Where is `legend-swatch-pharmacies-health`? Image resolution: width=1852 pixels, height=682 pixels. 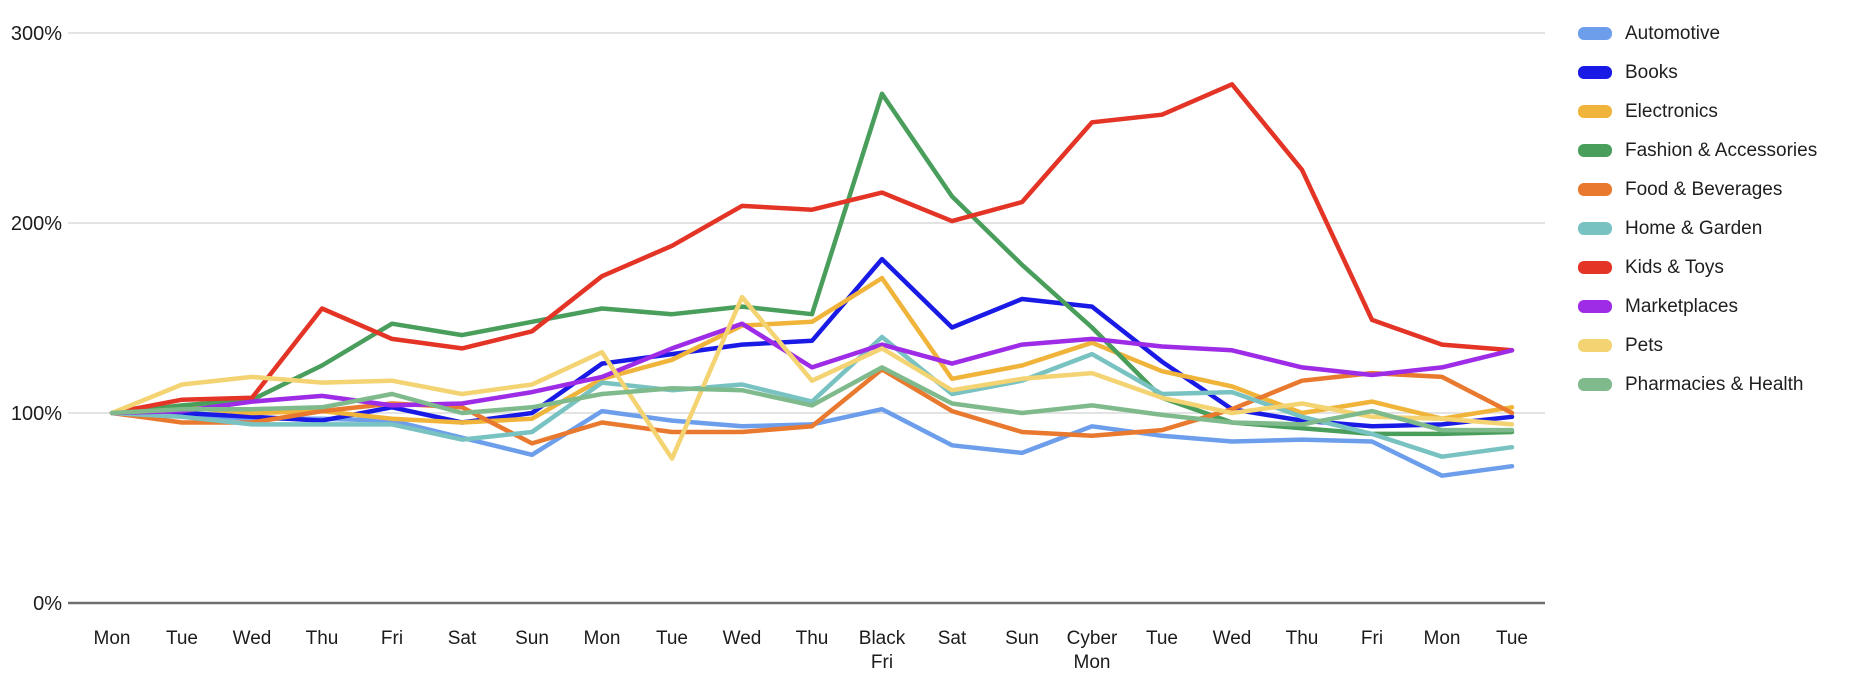 legend-swatch-pharmacies-health is located at coordinates (1595, 384).